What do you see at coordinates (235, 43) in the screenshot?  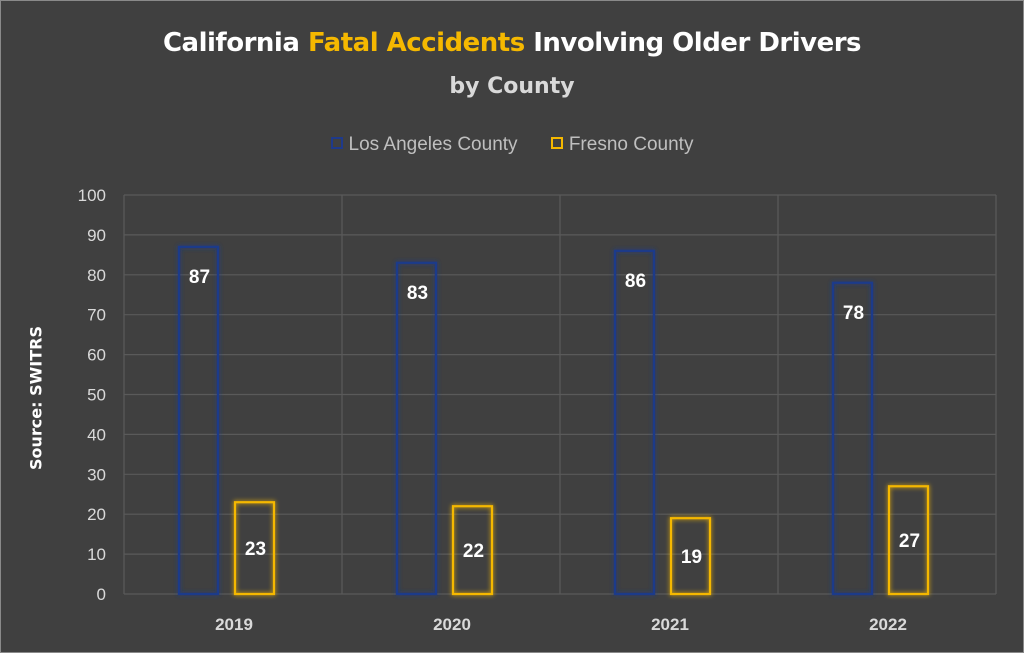 I see `title-prefix: California` at bounding box center [235, 43].